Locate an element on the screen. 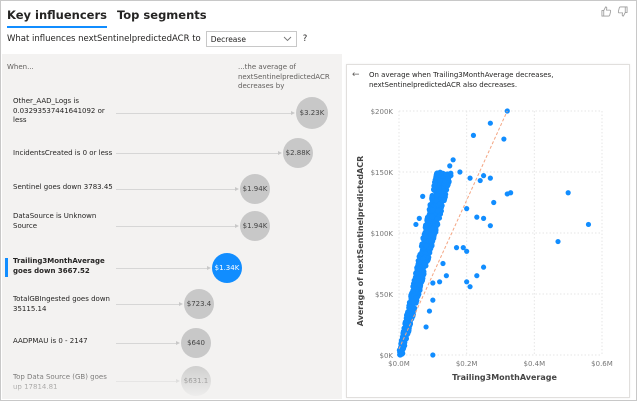 The image size is (637, 401). tab-key-influencers: Key influencers is located at coordinates (57, 17).